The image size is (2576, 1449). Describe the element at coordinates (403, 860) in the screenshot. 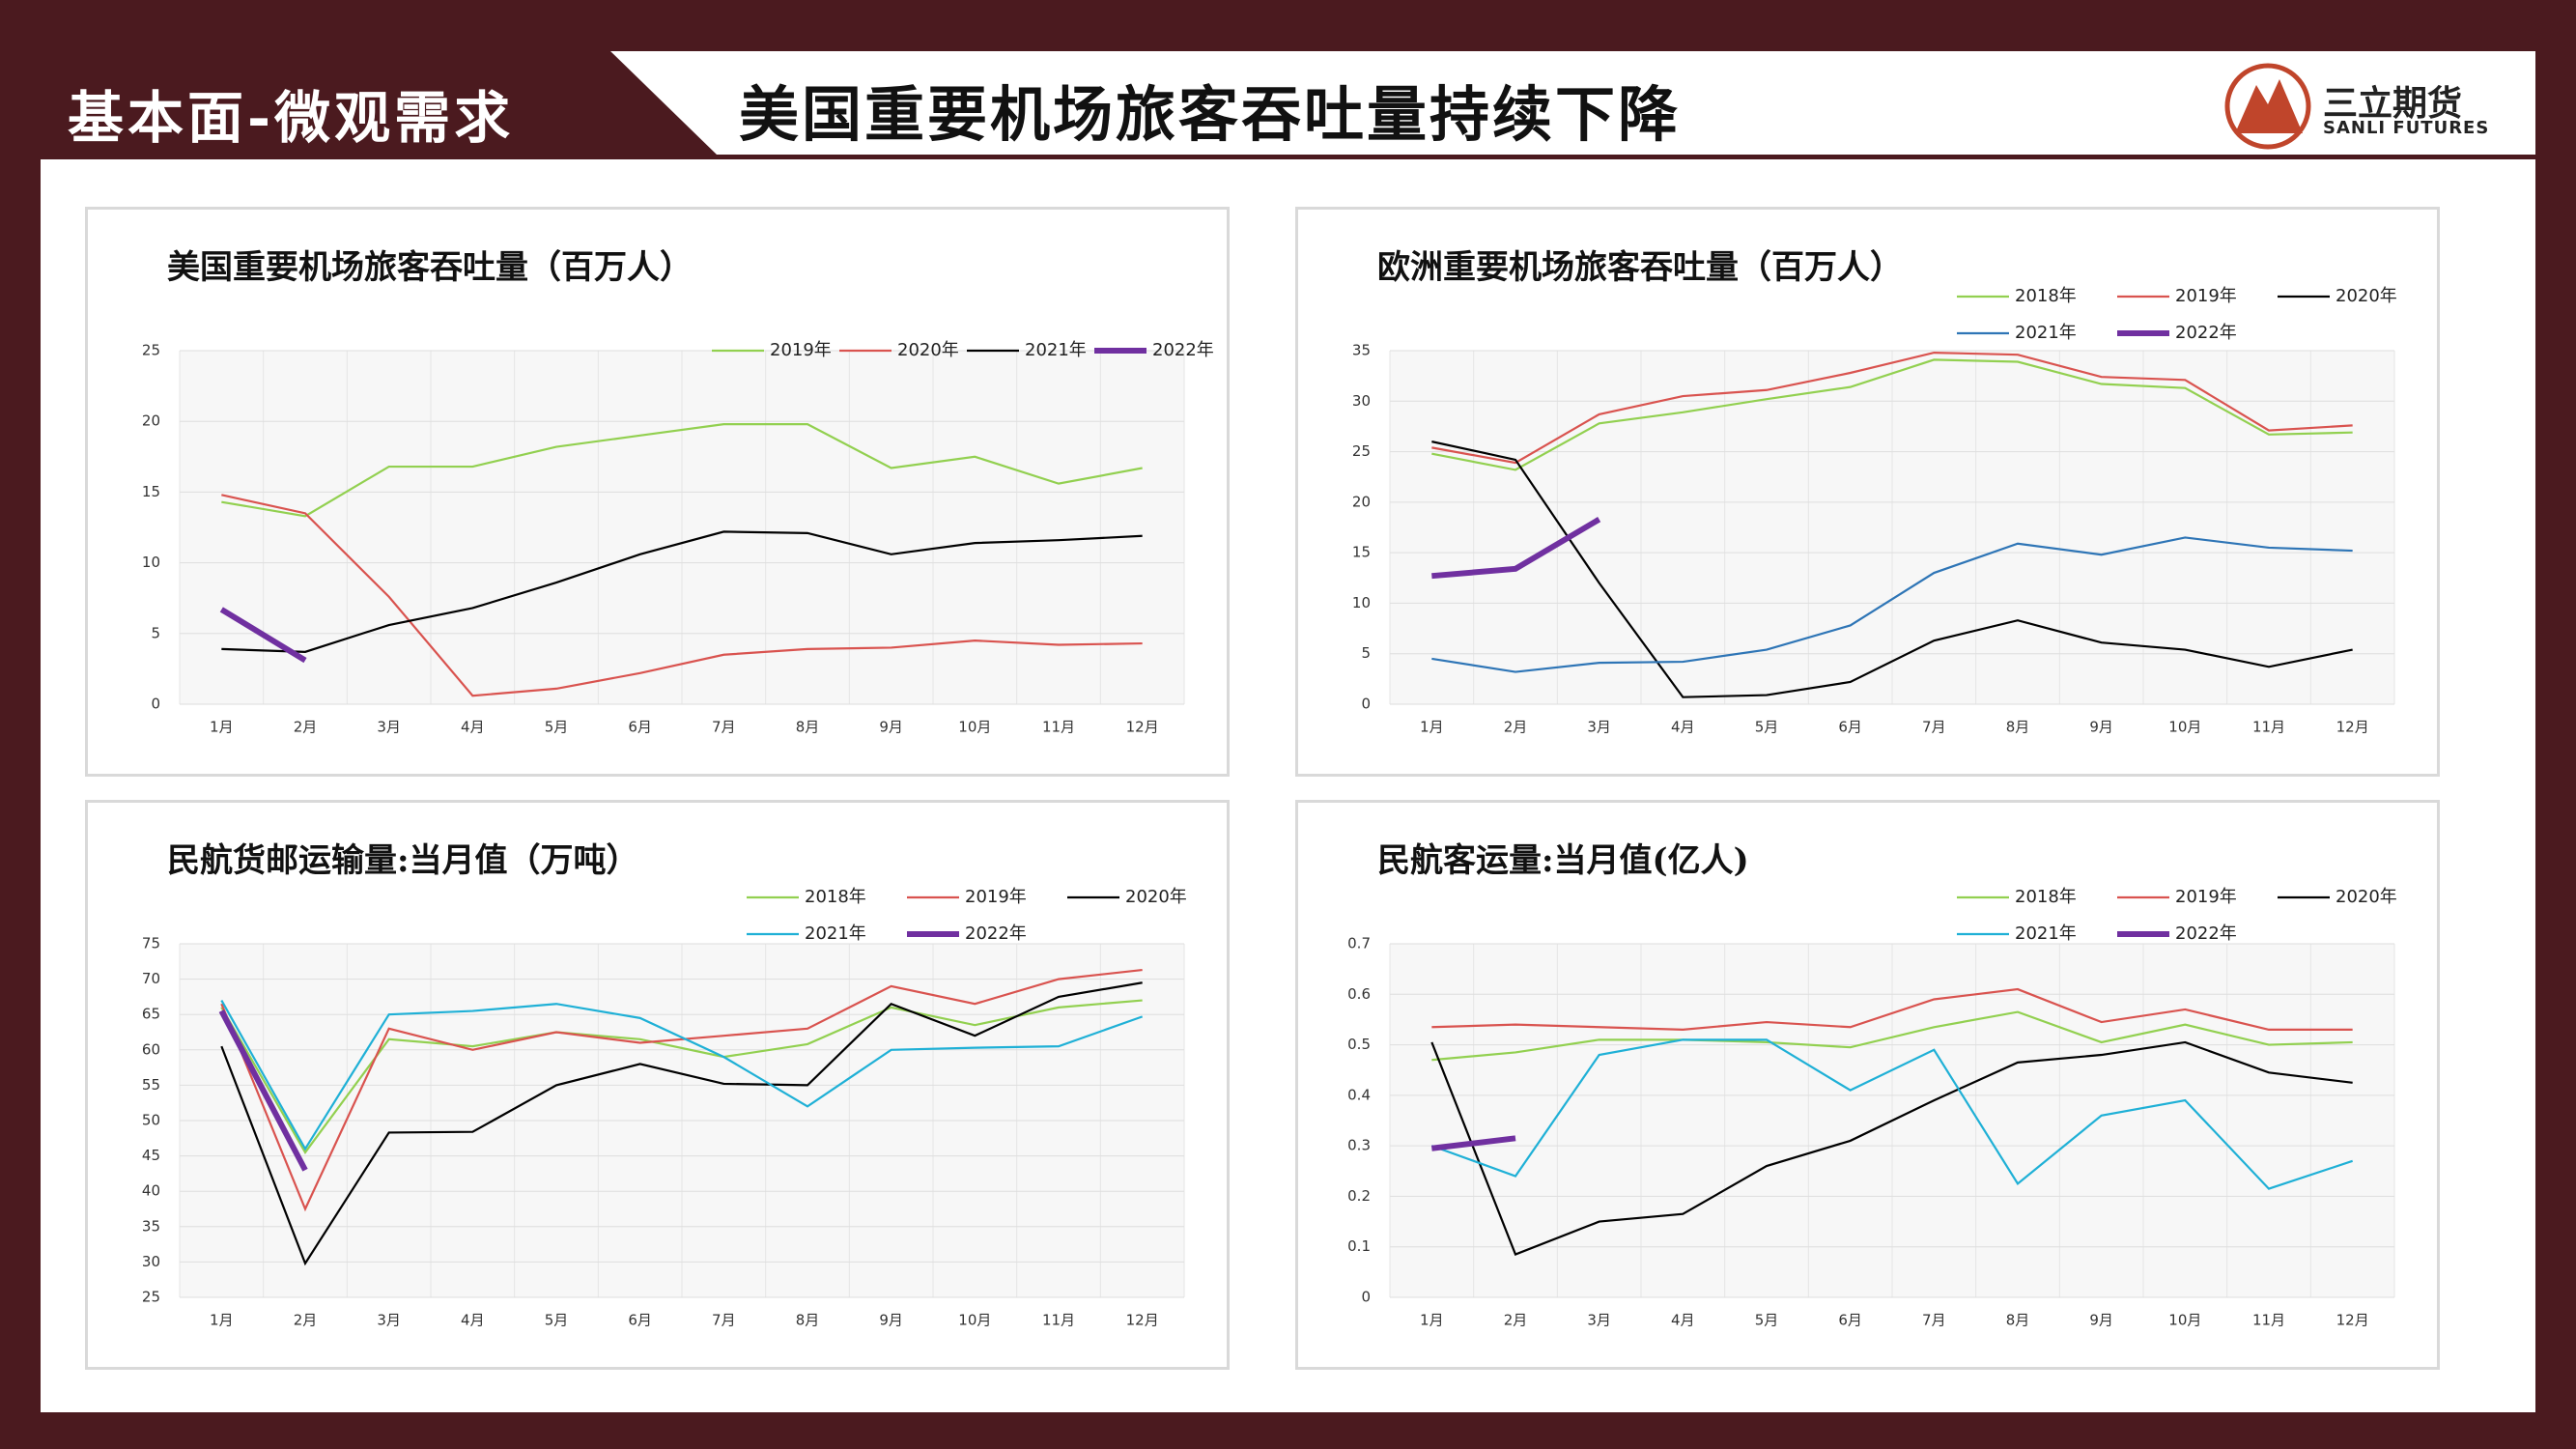

I see `chart-title: 民航货邮运输量:当月值（万吨）` at that location.